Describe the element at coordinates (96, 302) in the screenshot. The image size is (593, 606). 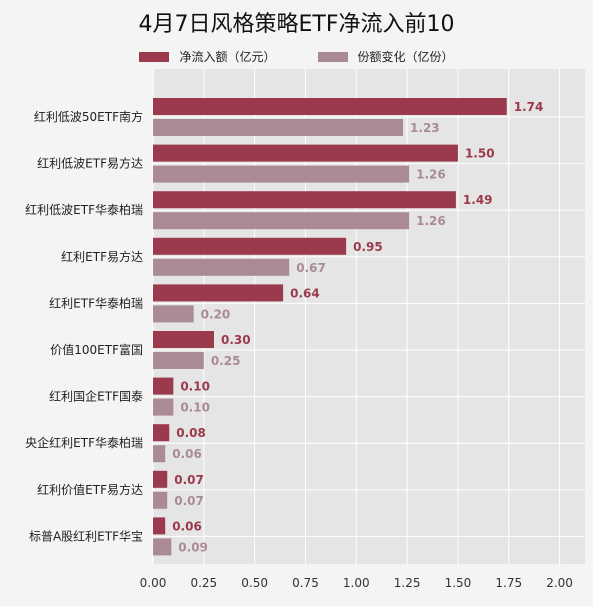
I see `category-label: 红利ETF华泰柏瑞` at that location.